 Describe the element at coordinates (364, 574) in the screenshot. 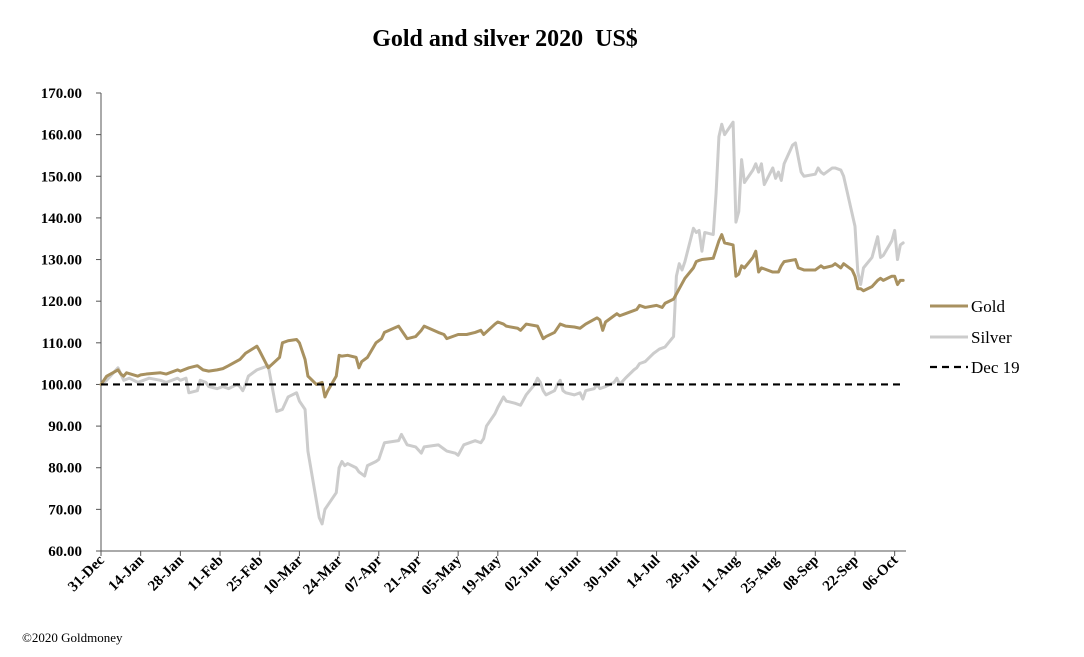

I see `x-tick-label: 07-Apr` at that location.